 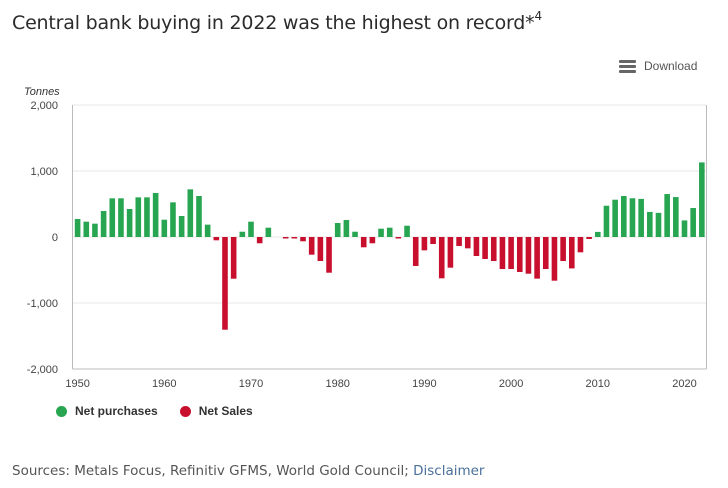 I want to click on x-tick-label: 1990, so click(x=424, y=384).